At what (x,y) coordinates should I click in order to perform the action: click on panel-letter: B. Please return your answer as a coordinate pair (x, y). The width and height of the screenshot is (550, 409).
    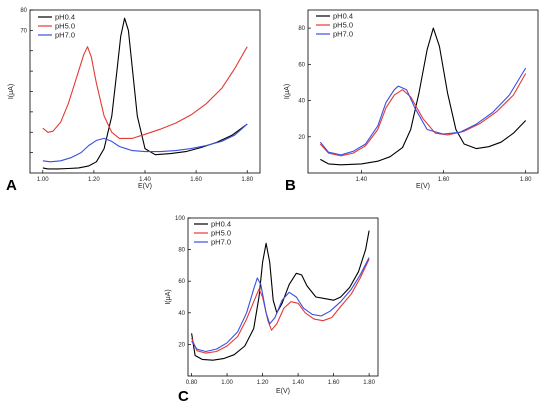
    Looking at the image, I should click on (290, 185).